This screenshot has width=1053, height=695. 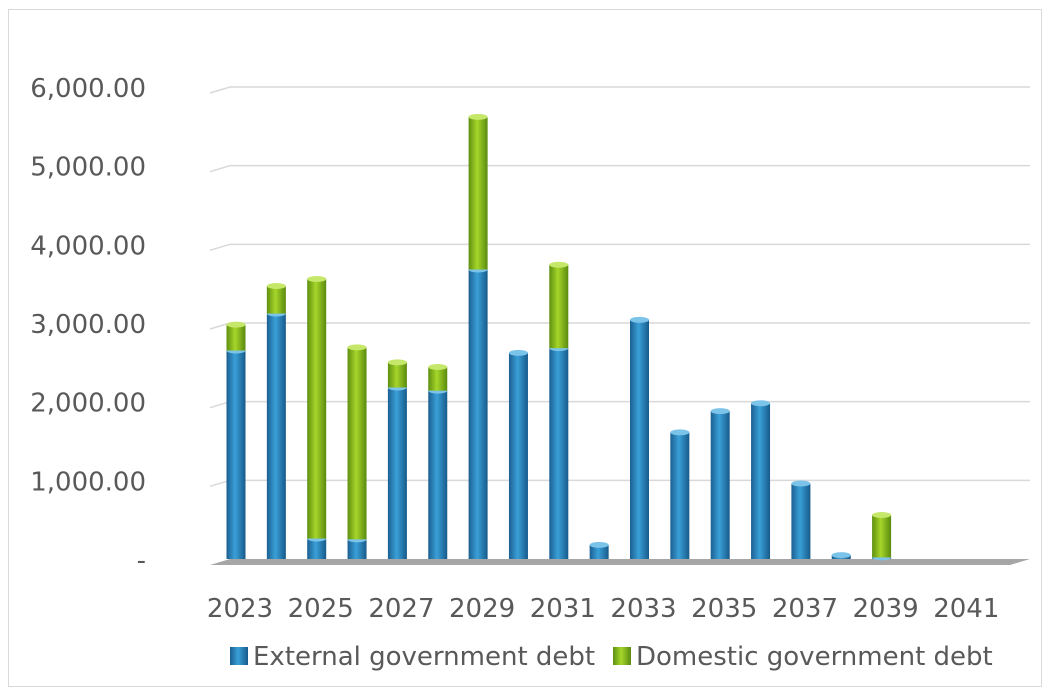 What do you see at coordinates (437, 475) in the screenshot?
I see `bar-external-2028` at bounding box center [437, 475].